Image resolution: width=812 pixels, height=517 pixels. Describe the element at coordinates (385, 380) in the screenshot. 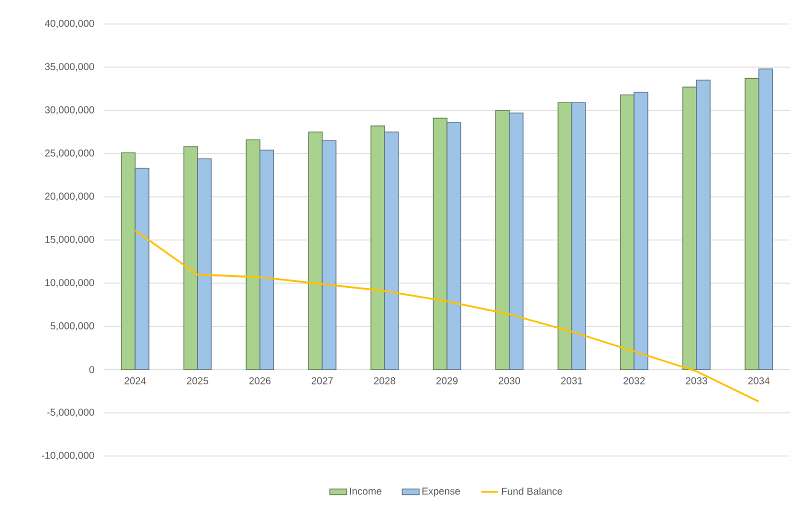

I see `x-tick-label: 2028` at that location.